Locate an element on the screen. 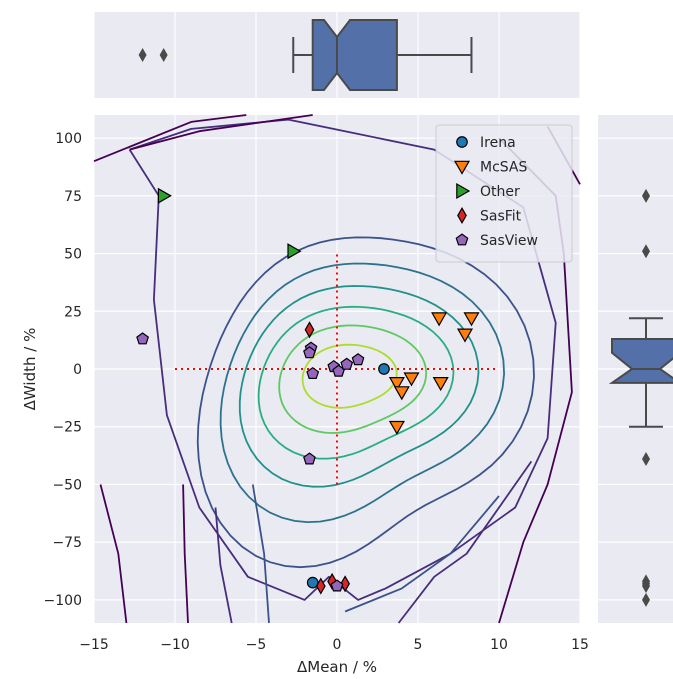 The height and width of the screenshot is (679, 673). legend-label-irena: Irena is located at coordinates (498, 143).